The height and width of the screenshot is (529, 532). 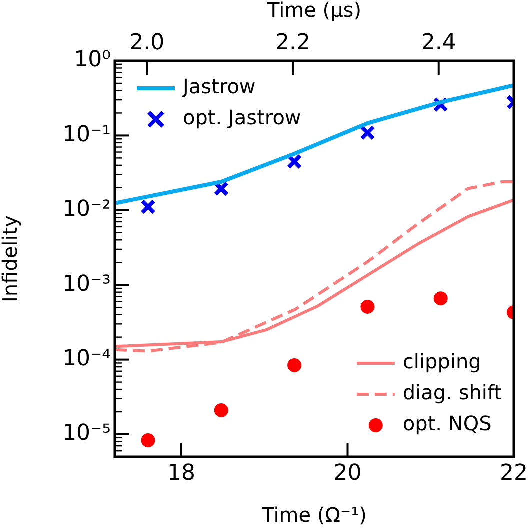 What do you see at coordinates (87, 359) in the screenshot?
I see `y-tick-label: 10⁻⁴` at bounding box center [87, 359].